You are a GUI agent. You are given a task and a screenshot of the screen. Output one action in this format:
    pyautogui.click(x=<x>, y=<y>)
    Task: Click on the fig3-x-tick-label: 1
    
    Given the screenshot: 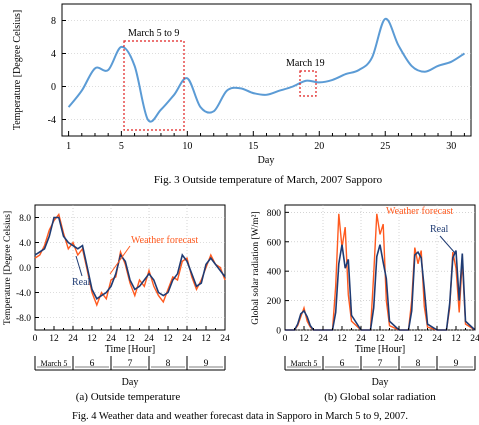 What is the action you would take?
    pyautogui.click(x=68, y=146)
    